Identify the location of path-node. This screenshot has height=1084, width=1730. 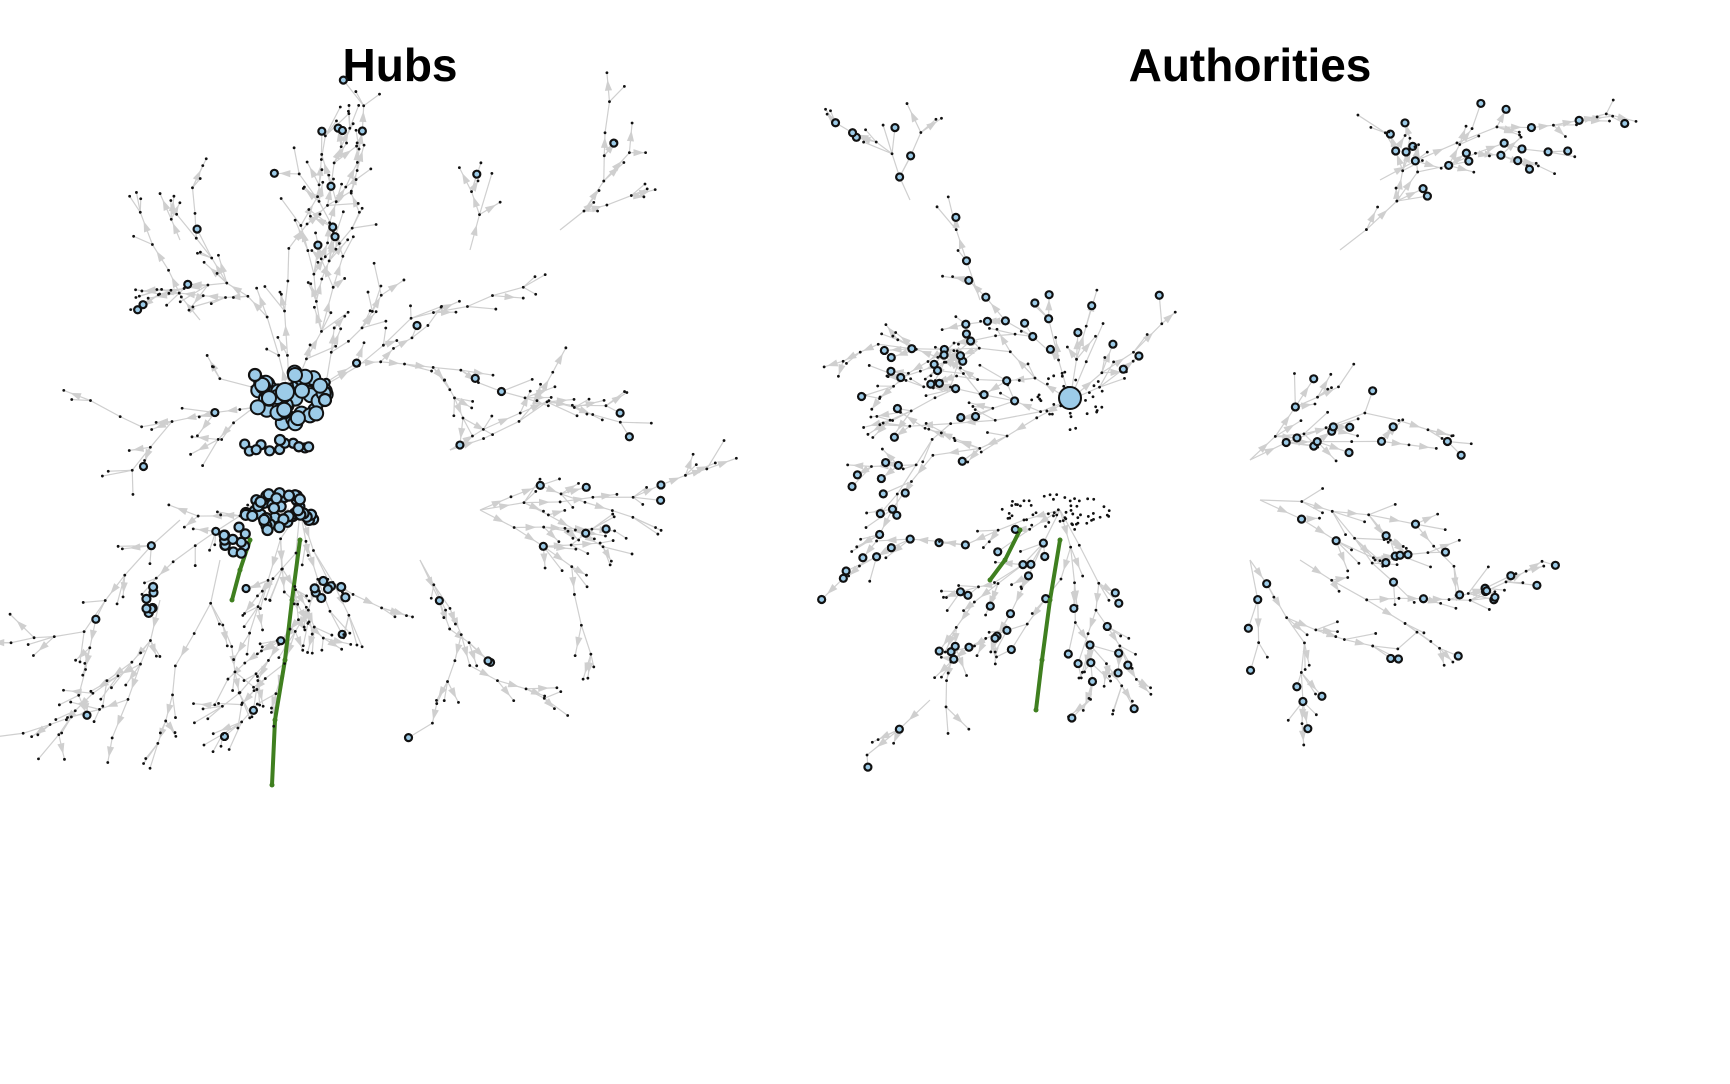
(272, 785).